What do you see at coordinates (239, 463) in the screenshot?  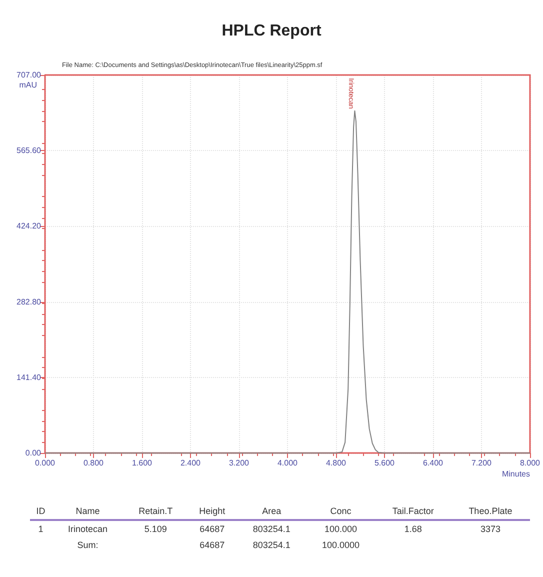 I see `x-tick-label: 3.200` at bounding box center [239, 463].